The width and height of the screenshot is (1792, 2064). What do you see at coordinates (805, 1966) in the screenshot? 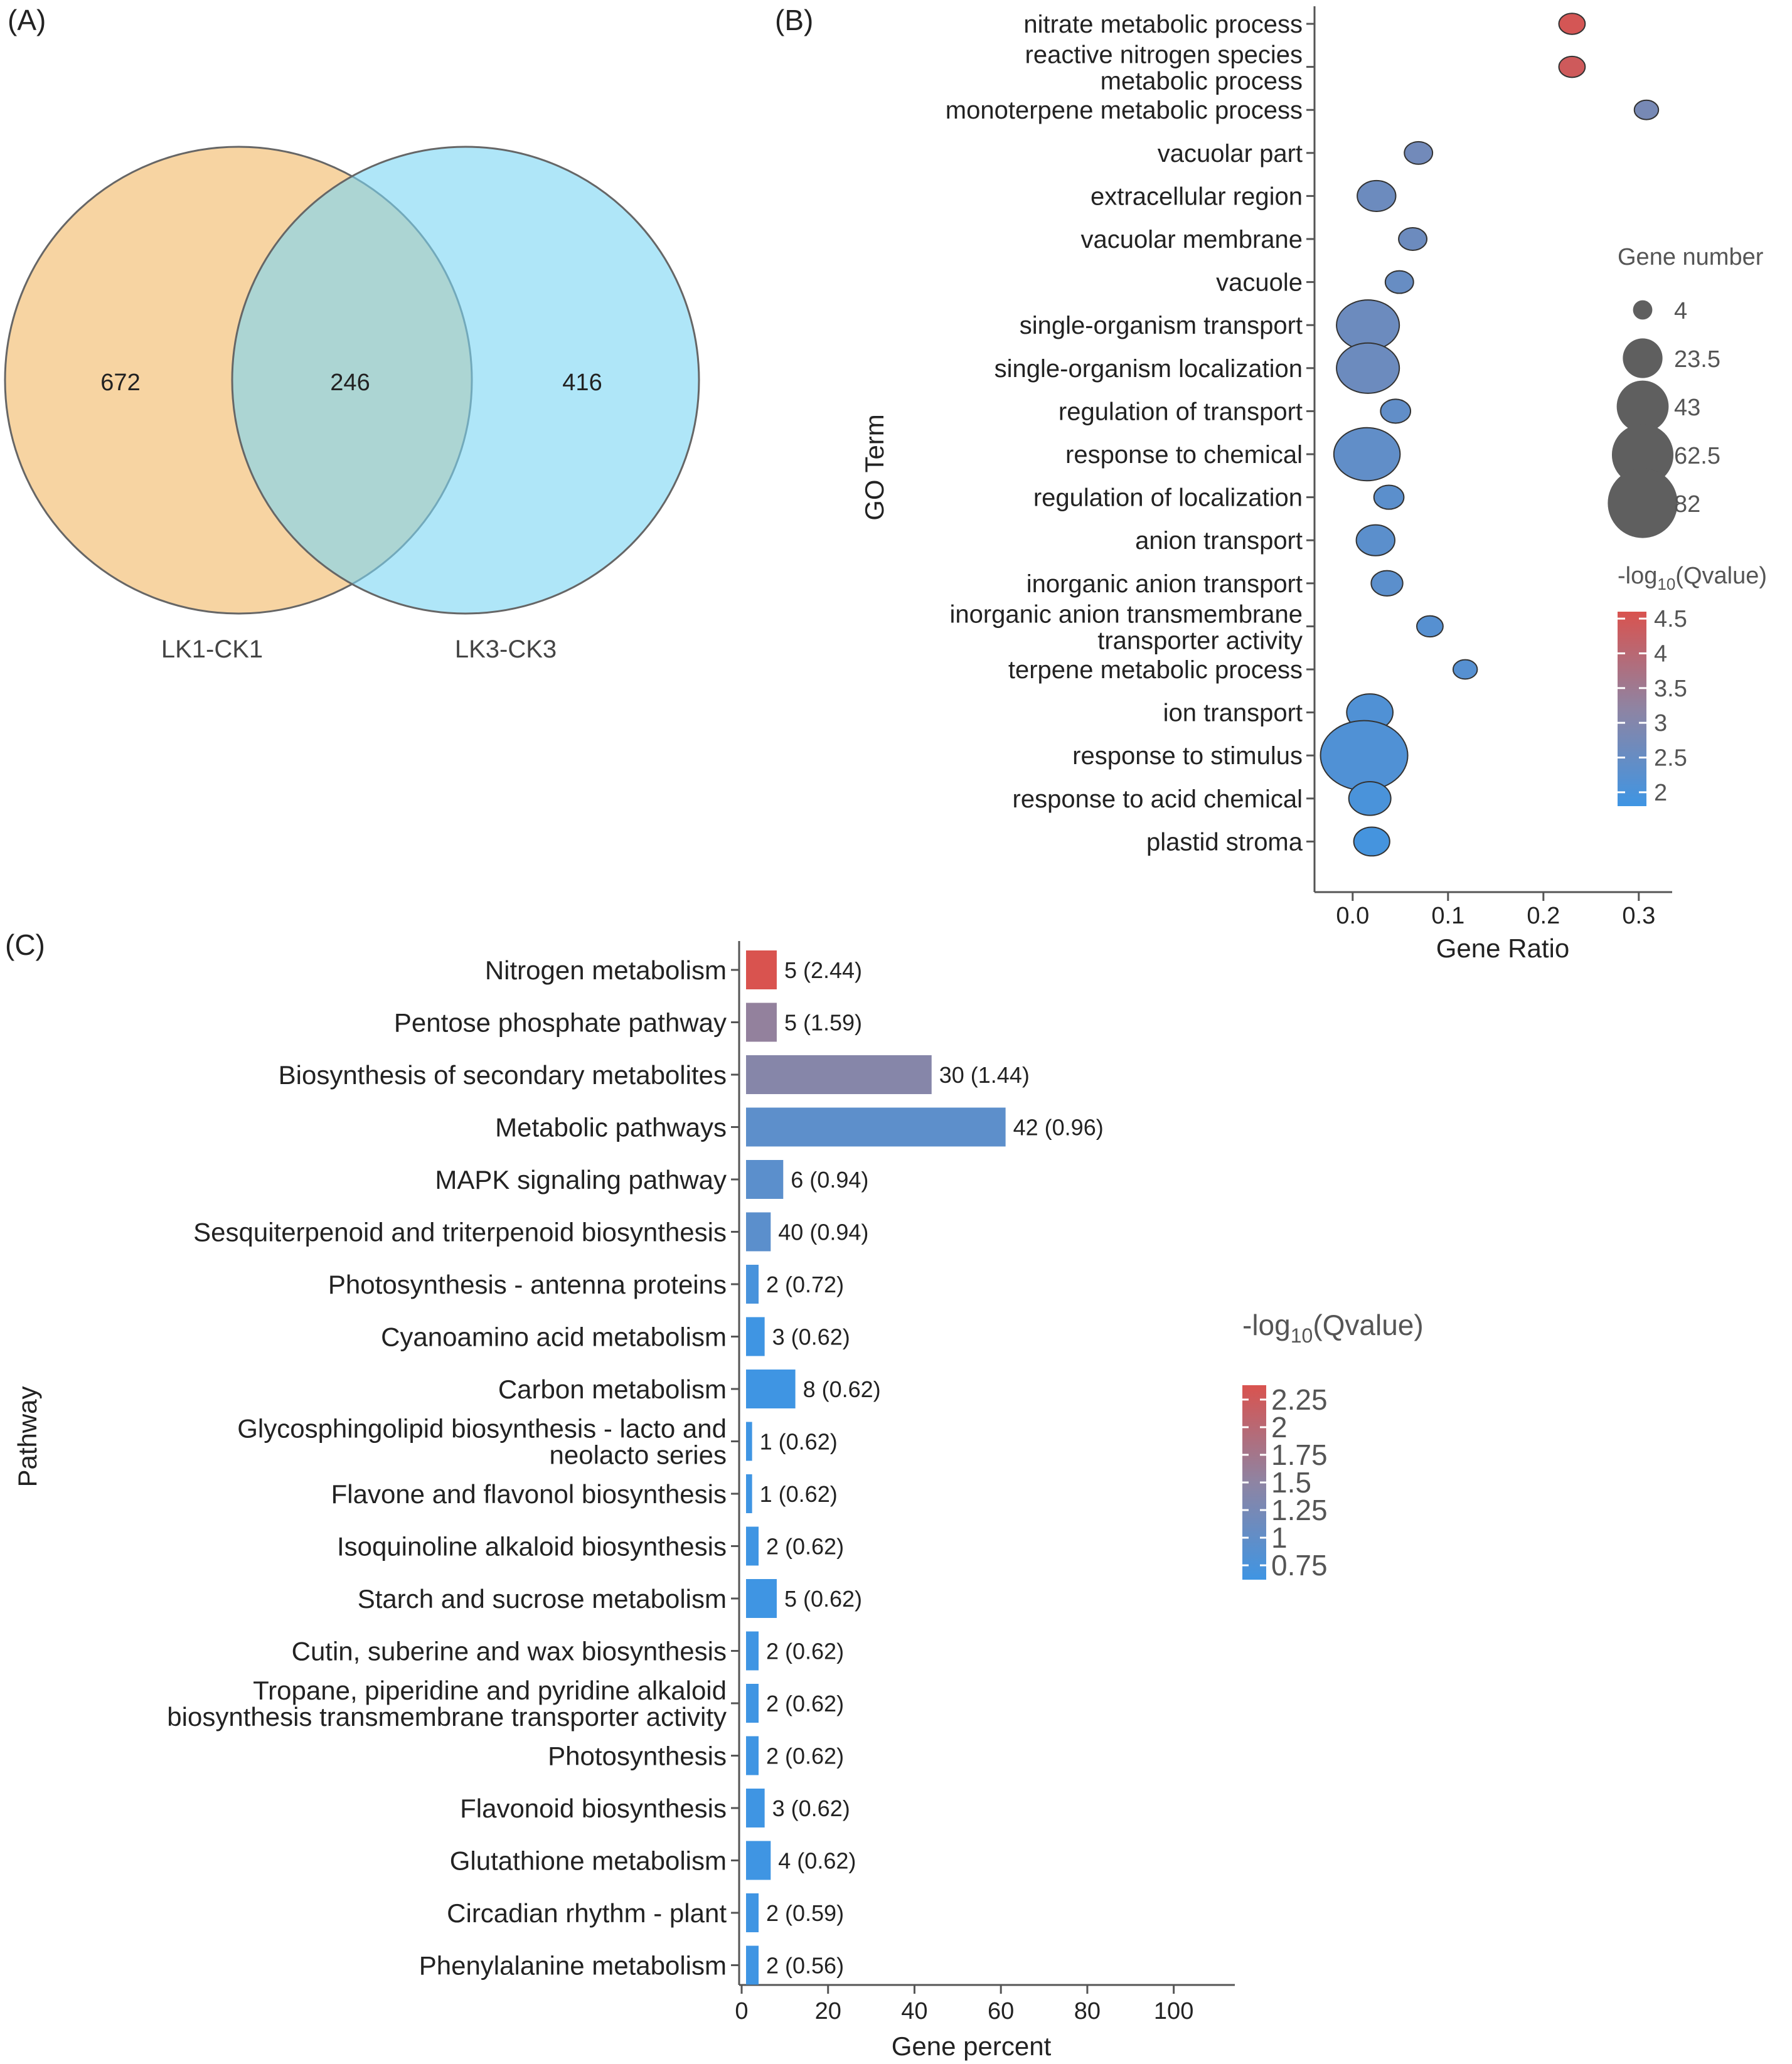
I see `kegg-bar-label: 2 (0.56)` at bounding box center [805, 1966].